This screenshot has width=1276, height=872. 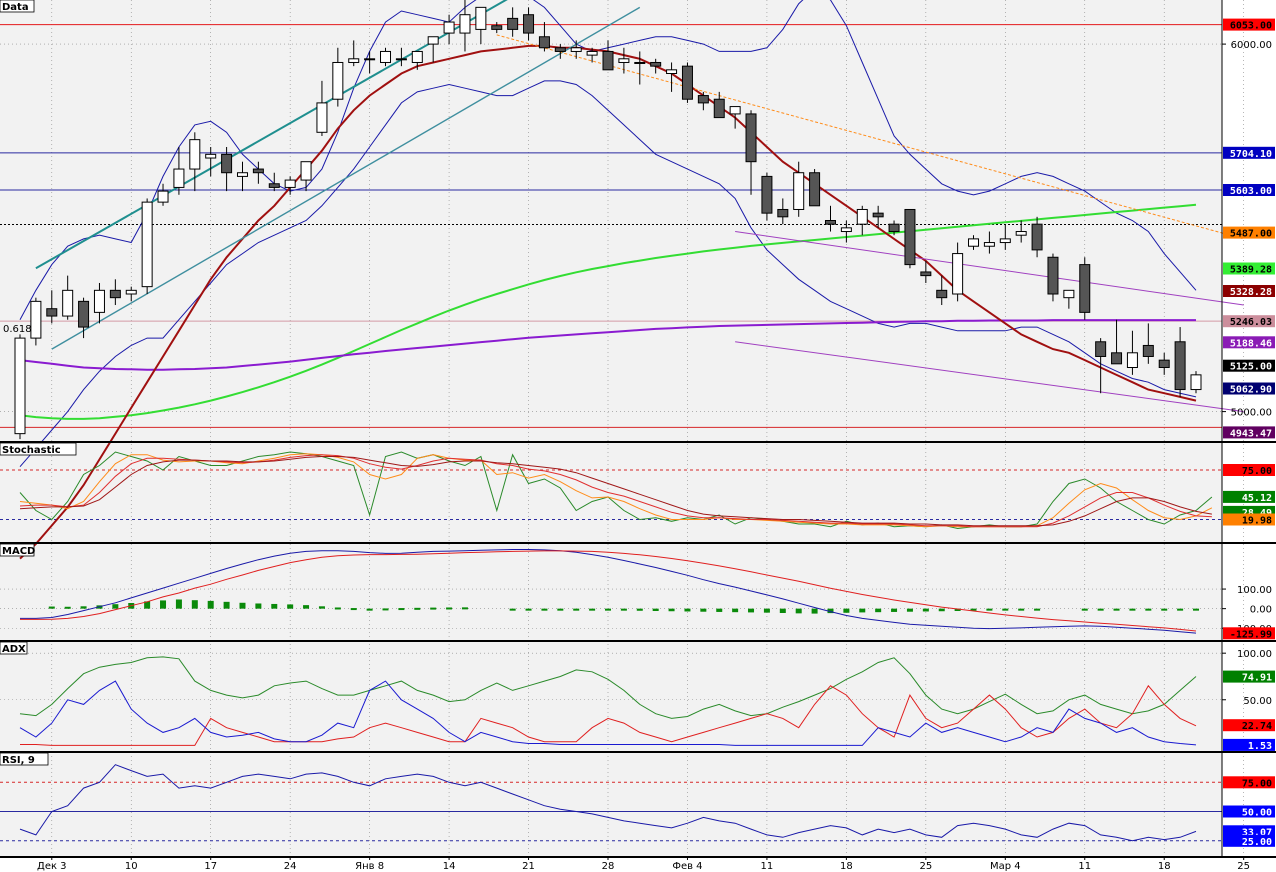 I want to click on price-badge-3: 5487.00, so click(x=1249, y=233).